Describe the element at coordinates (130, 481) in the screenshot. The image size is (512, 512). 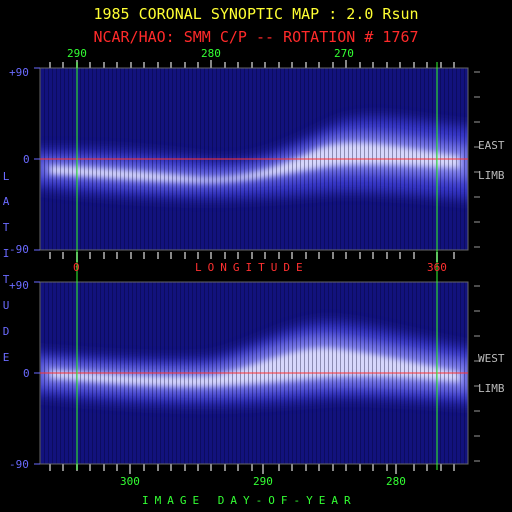
I see `bottom-axis-tick-label: 300` at that location.